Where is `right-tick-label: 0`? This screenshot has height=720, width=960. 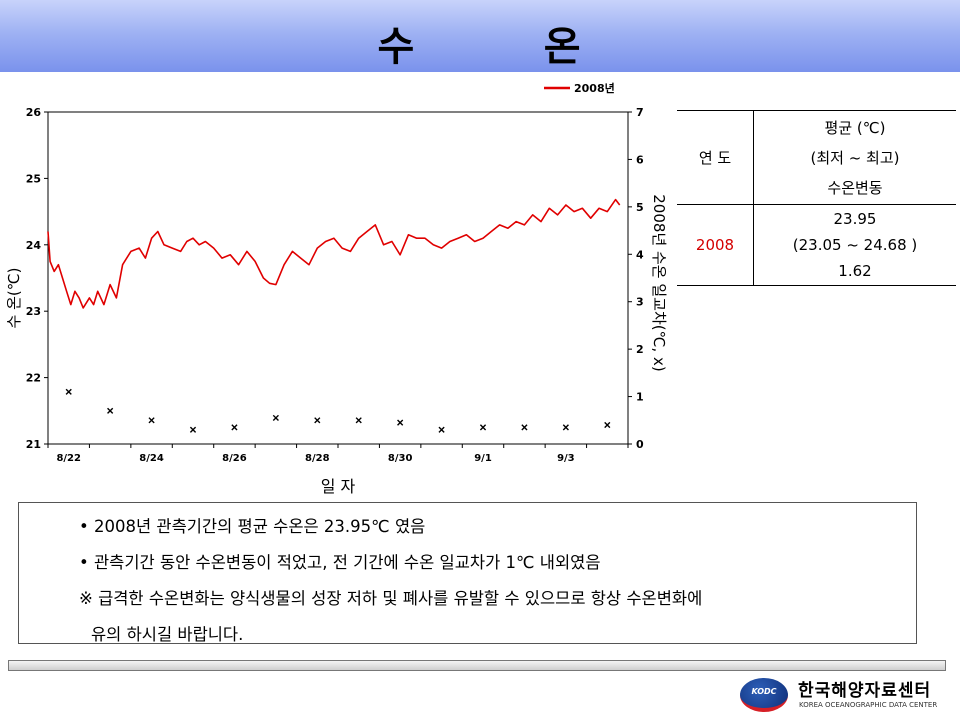 right-tick-label: 0 is located at coordinates (640, 444).